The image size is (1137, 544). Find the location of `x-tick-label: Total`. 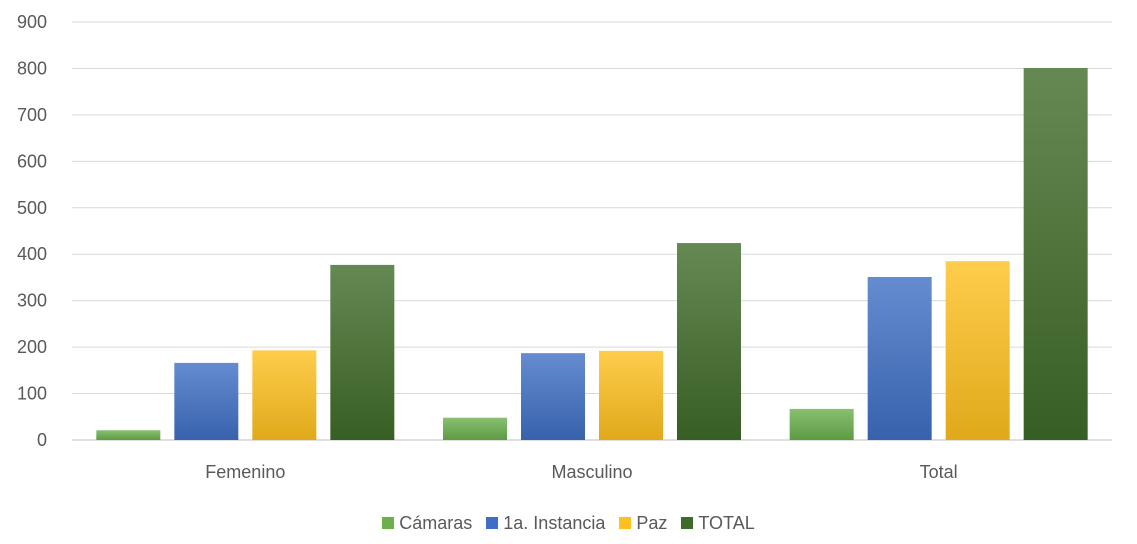

x-tick-label: Total is located at coordinates (939, 472).